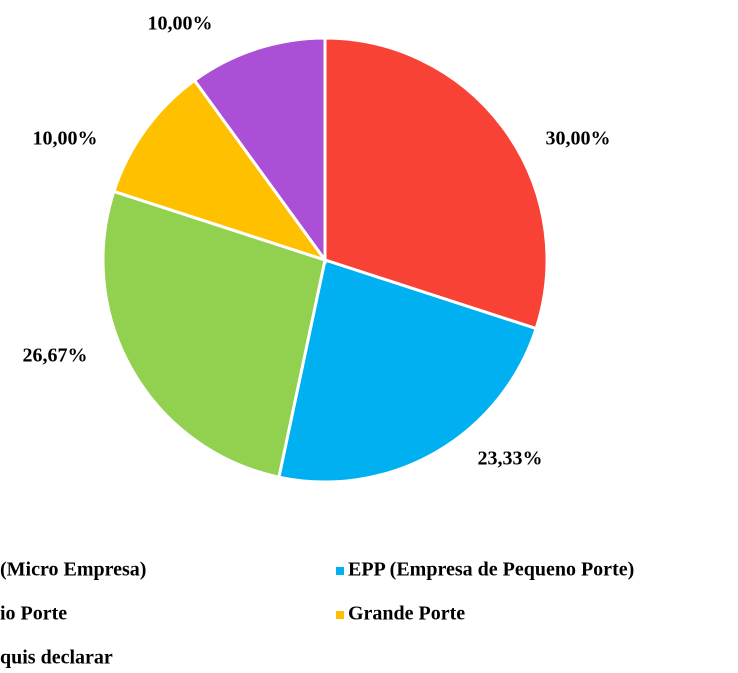  I want to click on legend-label: (Micro Empresa), so click(73, 570).